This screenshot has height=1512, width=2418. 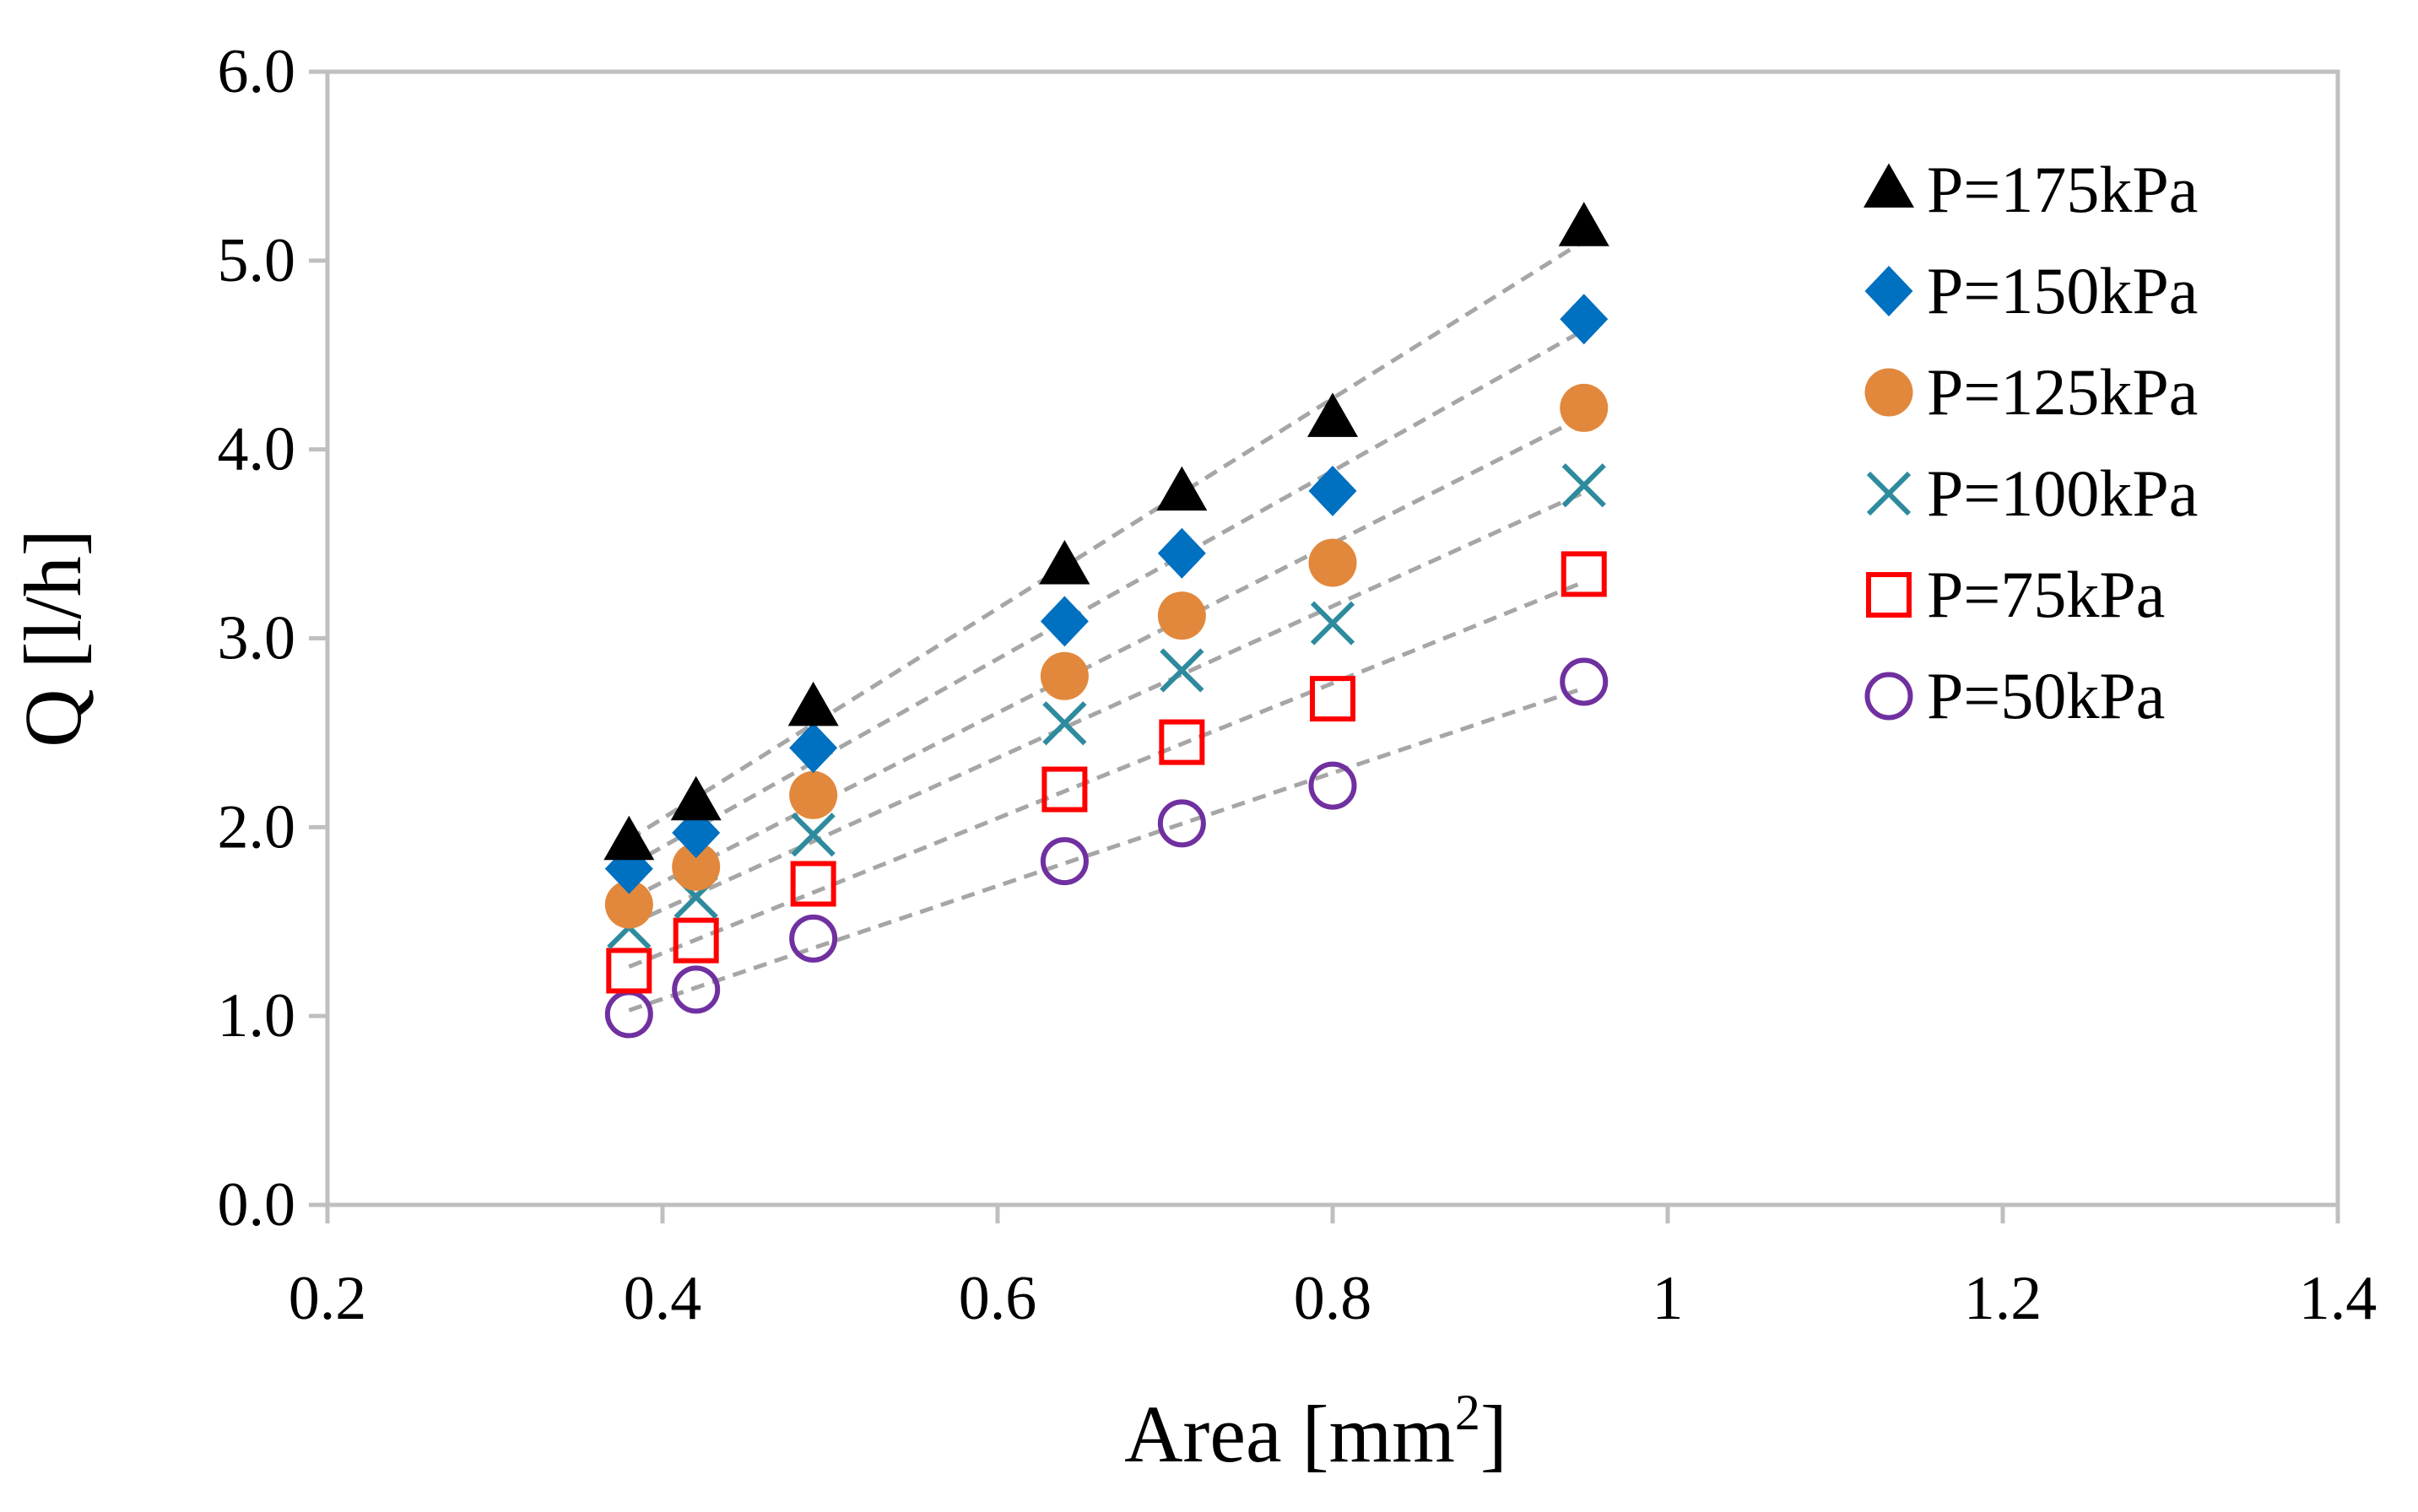 I want to click on legend-label: P=75kPa, so click(x=2046, y=594).